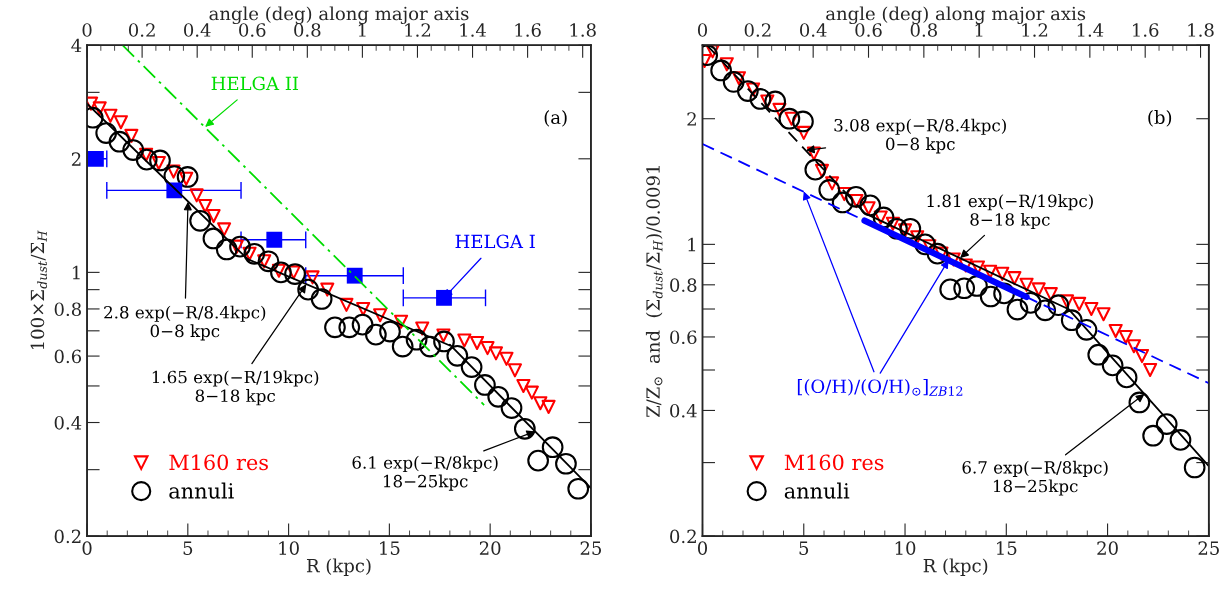 The height and width of the screenshot is (595, 1226). I want to click on annotation: 1.81 exp(−R/19kpc) 8−18 kpc, so click(1010, 212).